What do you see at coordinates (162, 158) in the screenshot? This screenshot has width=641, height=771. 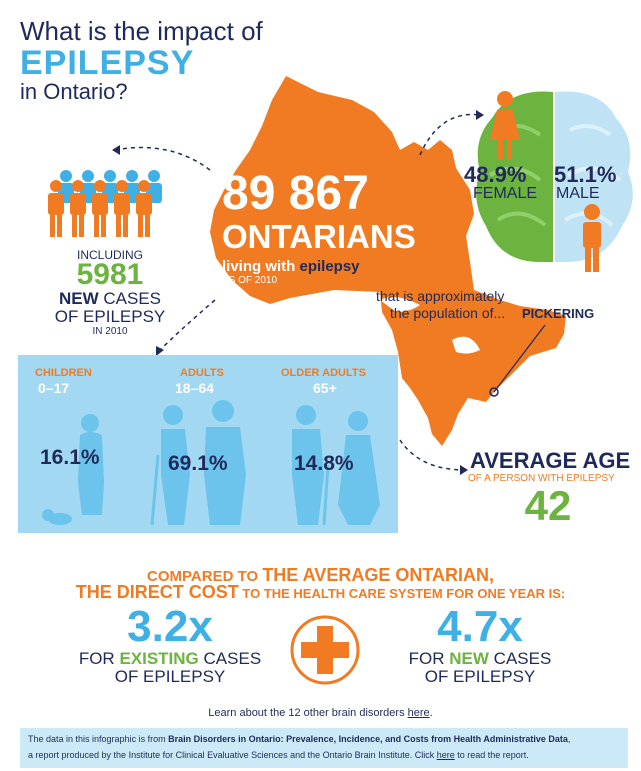 I see `arrow-to-crowd` at bounding box center [162, 158].